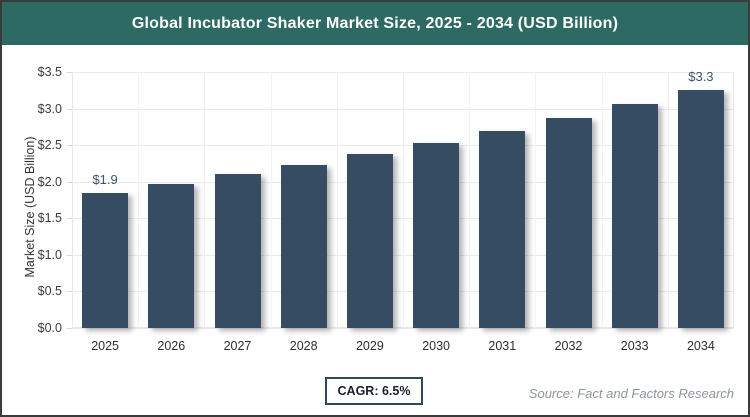 The image size is (750, 417). Describe the element at coordinates (634, 216) in the screenshot. I see `bar-2033` at that location.